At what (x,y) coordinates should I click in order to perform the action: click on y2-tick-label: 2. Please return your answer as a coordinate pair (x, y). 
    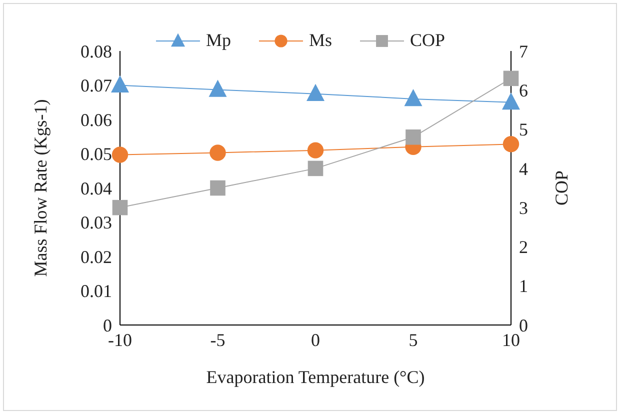
    Looking at the image, I should click on (523, 247).